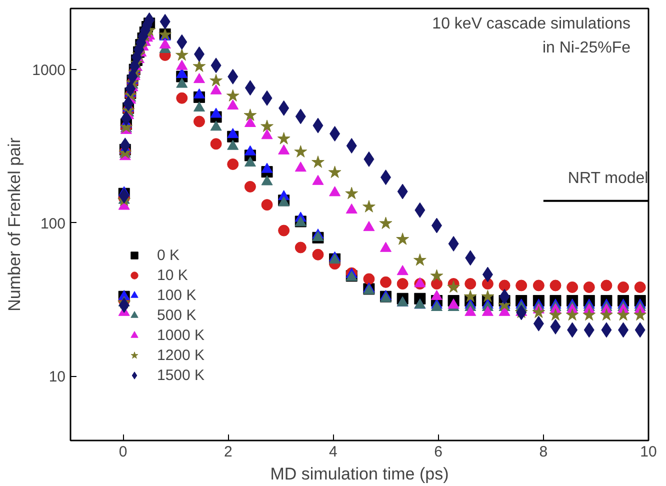 The height and width of the screenshot is (486, 666). I want to click on x-axis-title: MD simulation time (ps), so click(359, 474).